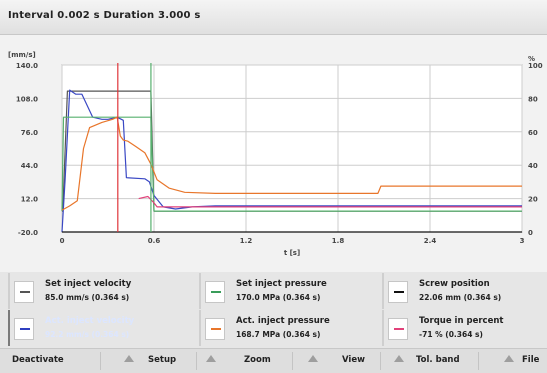  Describe the element at coordinates (71, 328) in the screenshot. I see `legend-act-inject-velocity: Act. inject velocity 92.2 mm/s (0.364 s)` at that location.